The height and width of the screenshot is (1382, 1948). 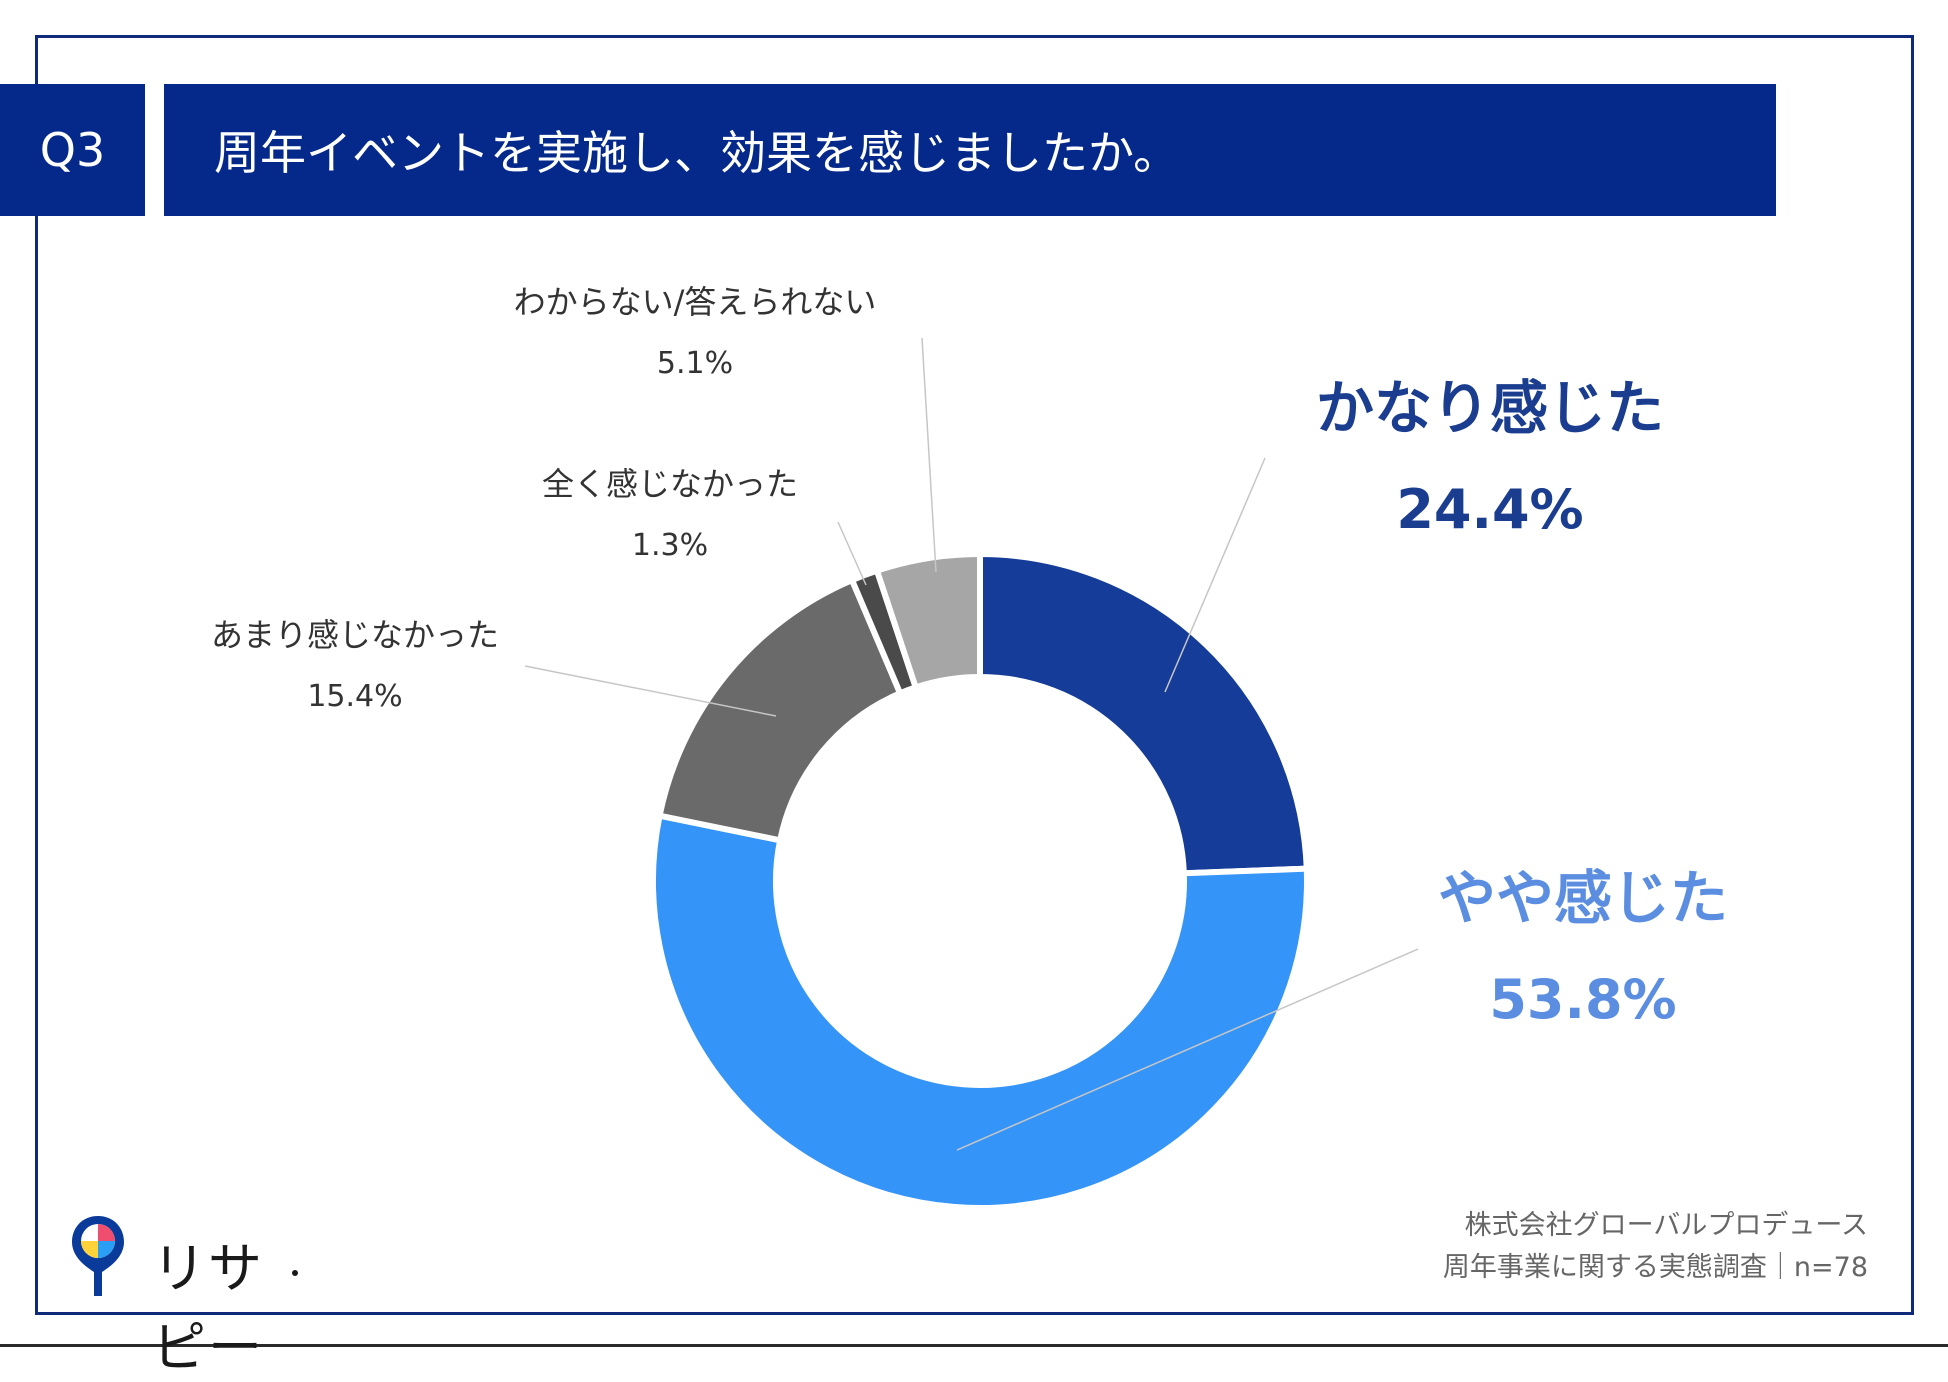 I want to click on source-line-1: 株式会社グローバルプロデュース, so click(x=1666, y=1225).